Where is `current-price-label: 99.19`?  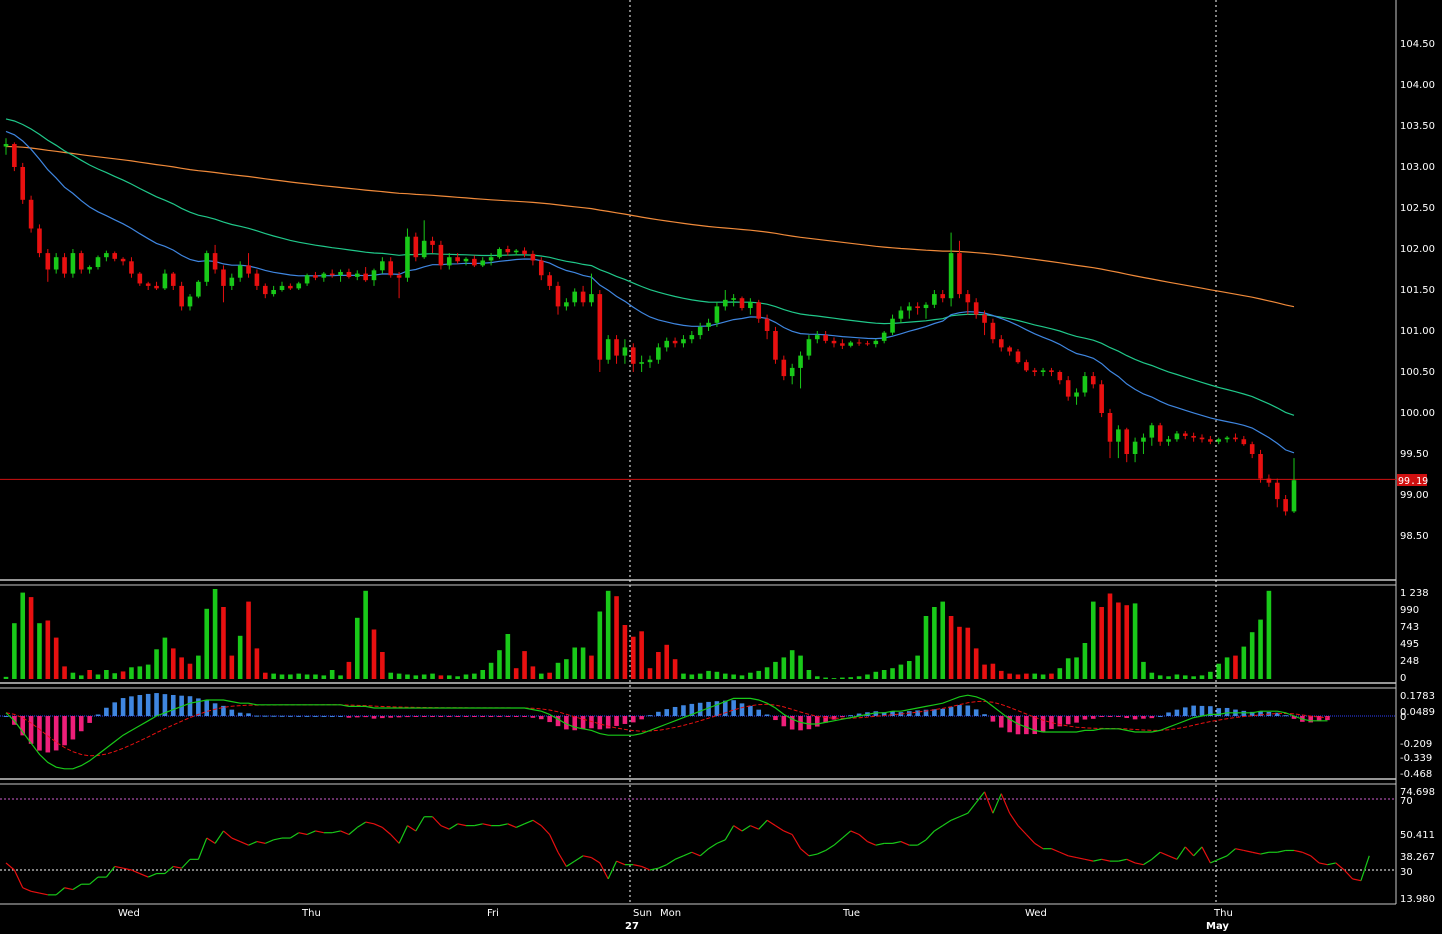 current-price-label: 99.19 is located at coordinates (1413, 481).